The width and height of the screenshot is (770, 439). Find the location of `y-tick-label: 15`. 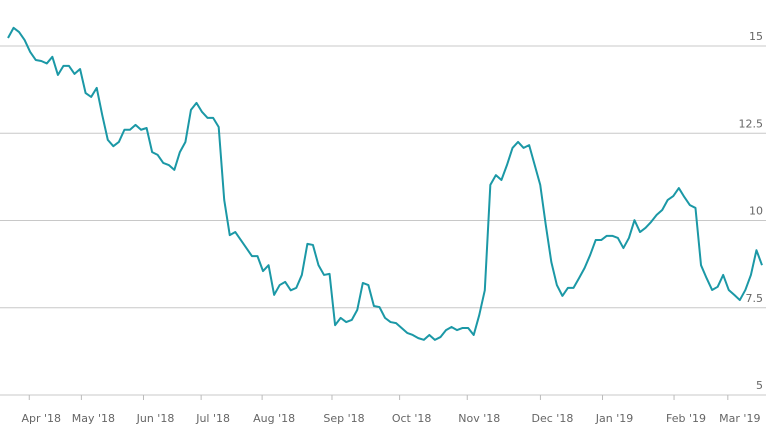

y-tick-label: 15 is located at coordinates (756, 36).